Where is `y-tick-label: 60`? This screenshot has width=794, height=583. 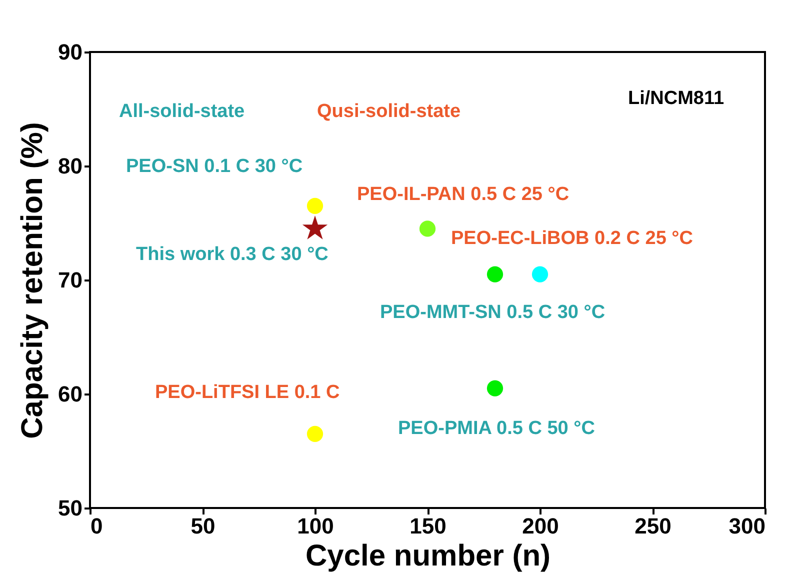 y-tick-label: 60 is located at coordinates (70, 394).